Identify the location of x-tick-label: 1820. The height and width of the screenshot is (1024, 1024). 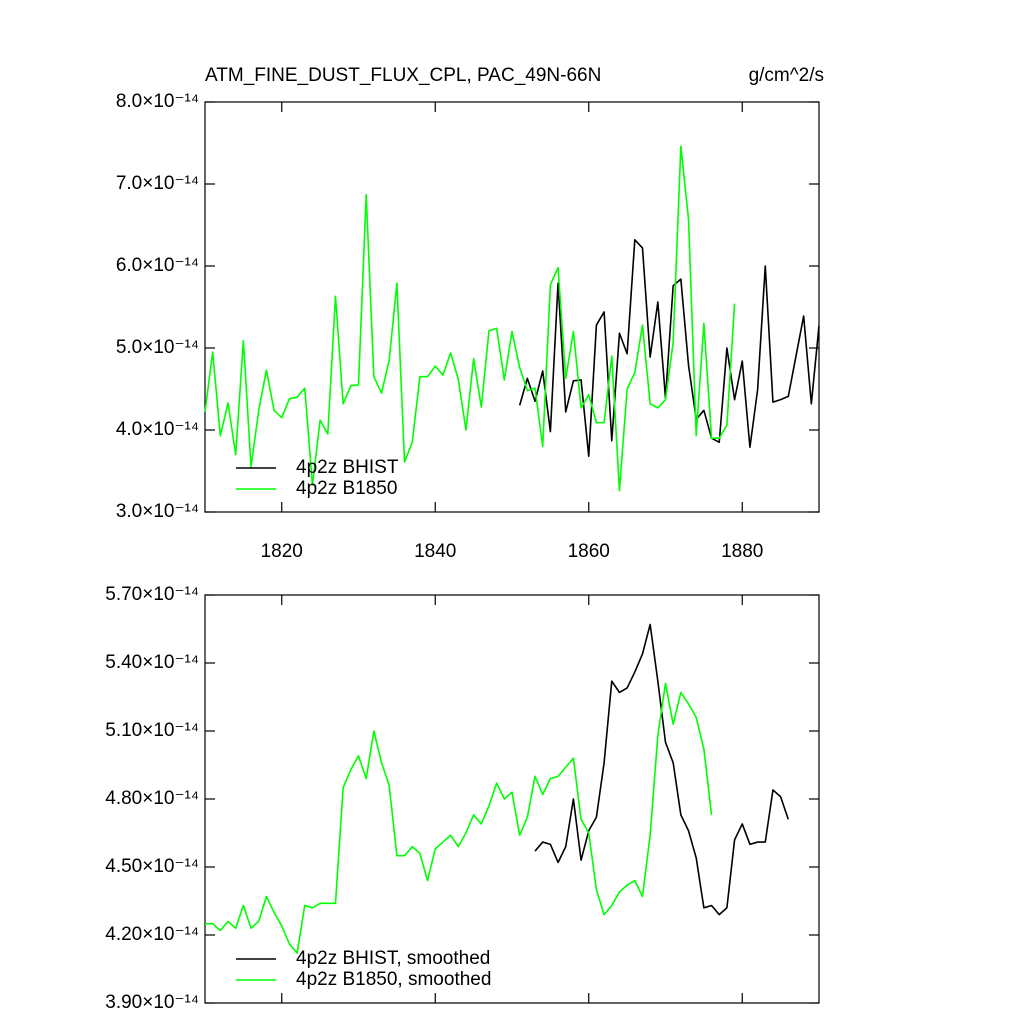
(282, 551).